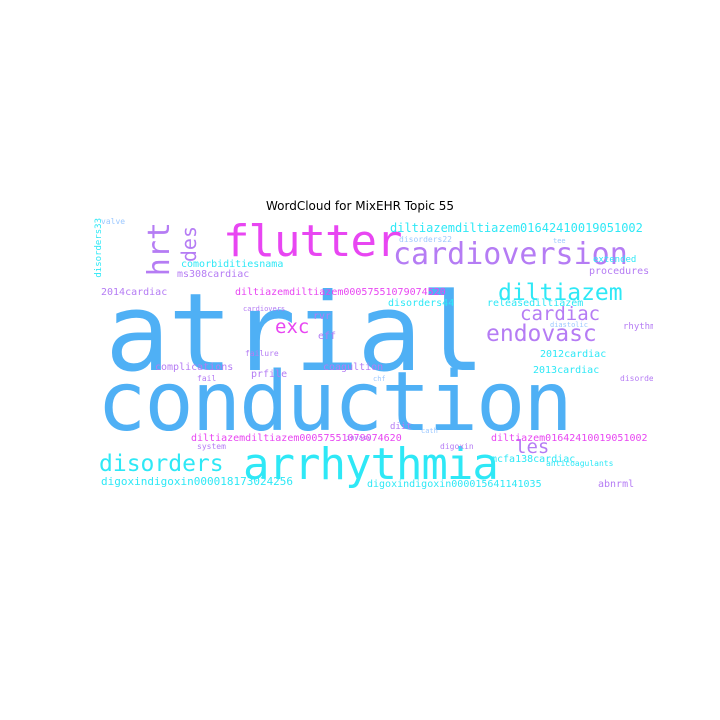 This screenshot has width=720, height=720. What do you see at coordinates (510, 254) in the screenshot?
I see `word-cardioversion: cardioversion` at bounding box center [510, 254].